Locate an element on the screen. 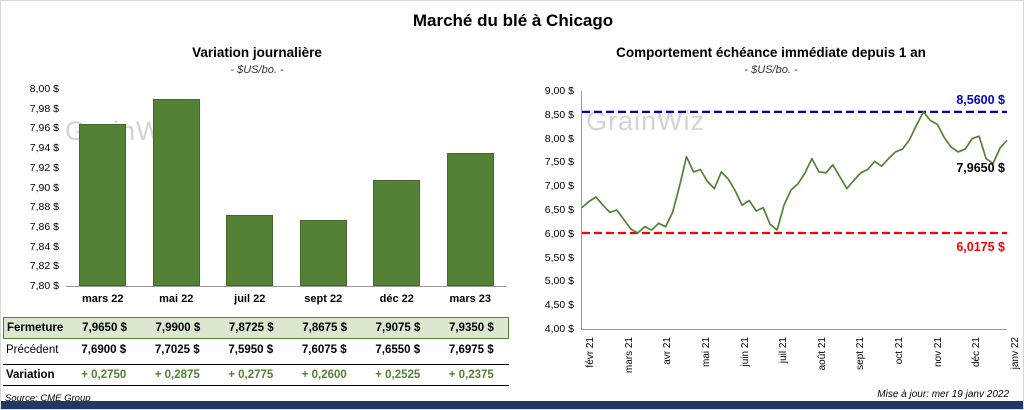  line-ytick: 9,00 $ is located at coordinates (559, 91).